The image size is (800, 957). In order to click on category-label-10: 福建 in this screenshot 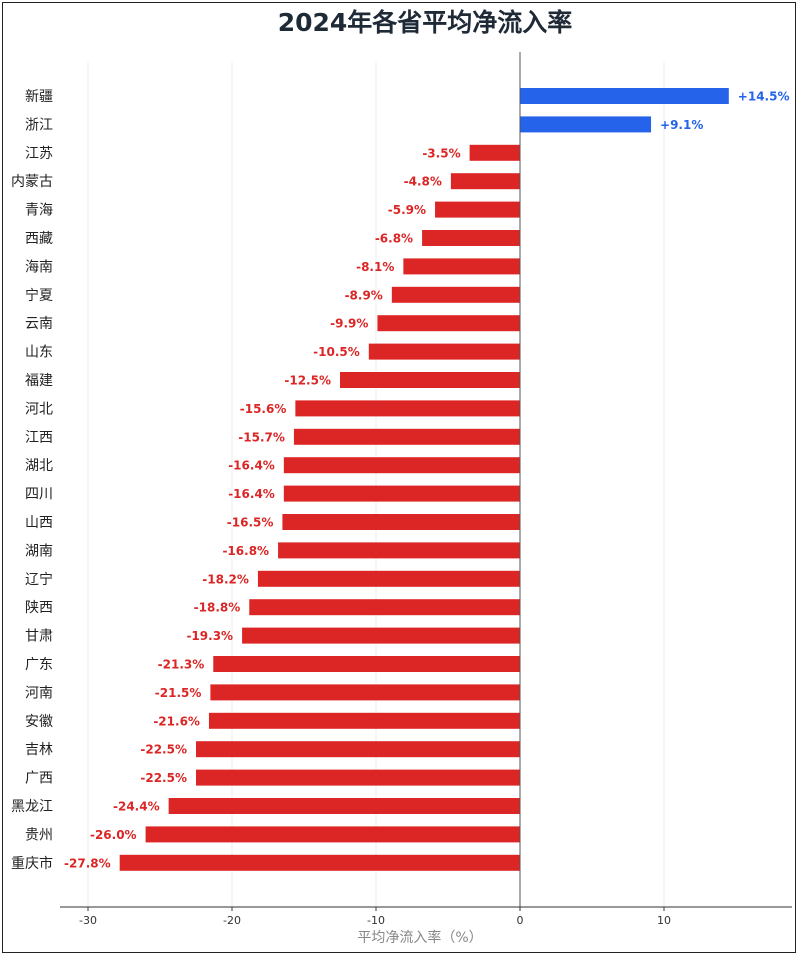, I will do `click(39, 381)`.